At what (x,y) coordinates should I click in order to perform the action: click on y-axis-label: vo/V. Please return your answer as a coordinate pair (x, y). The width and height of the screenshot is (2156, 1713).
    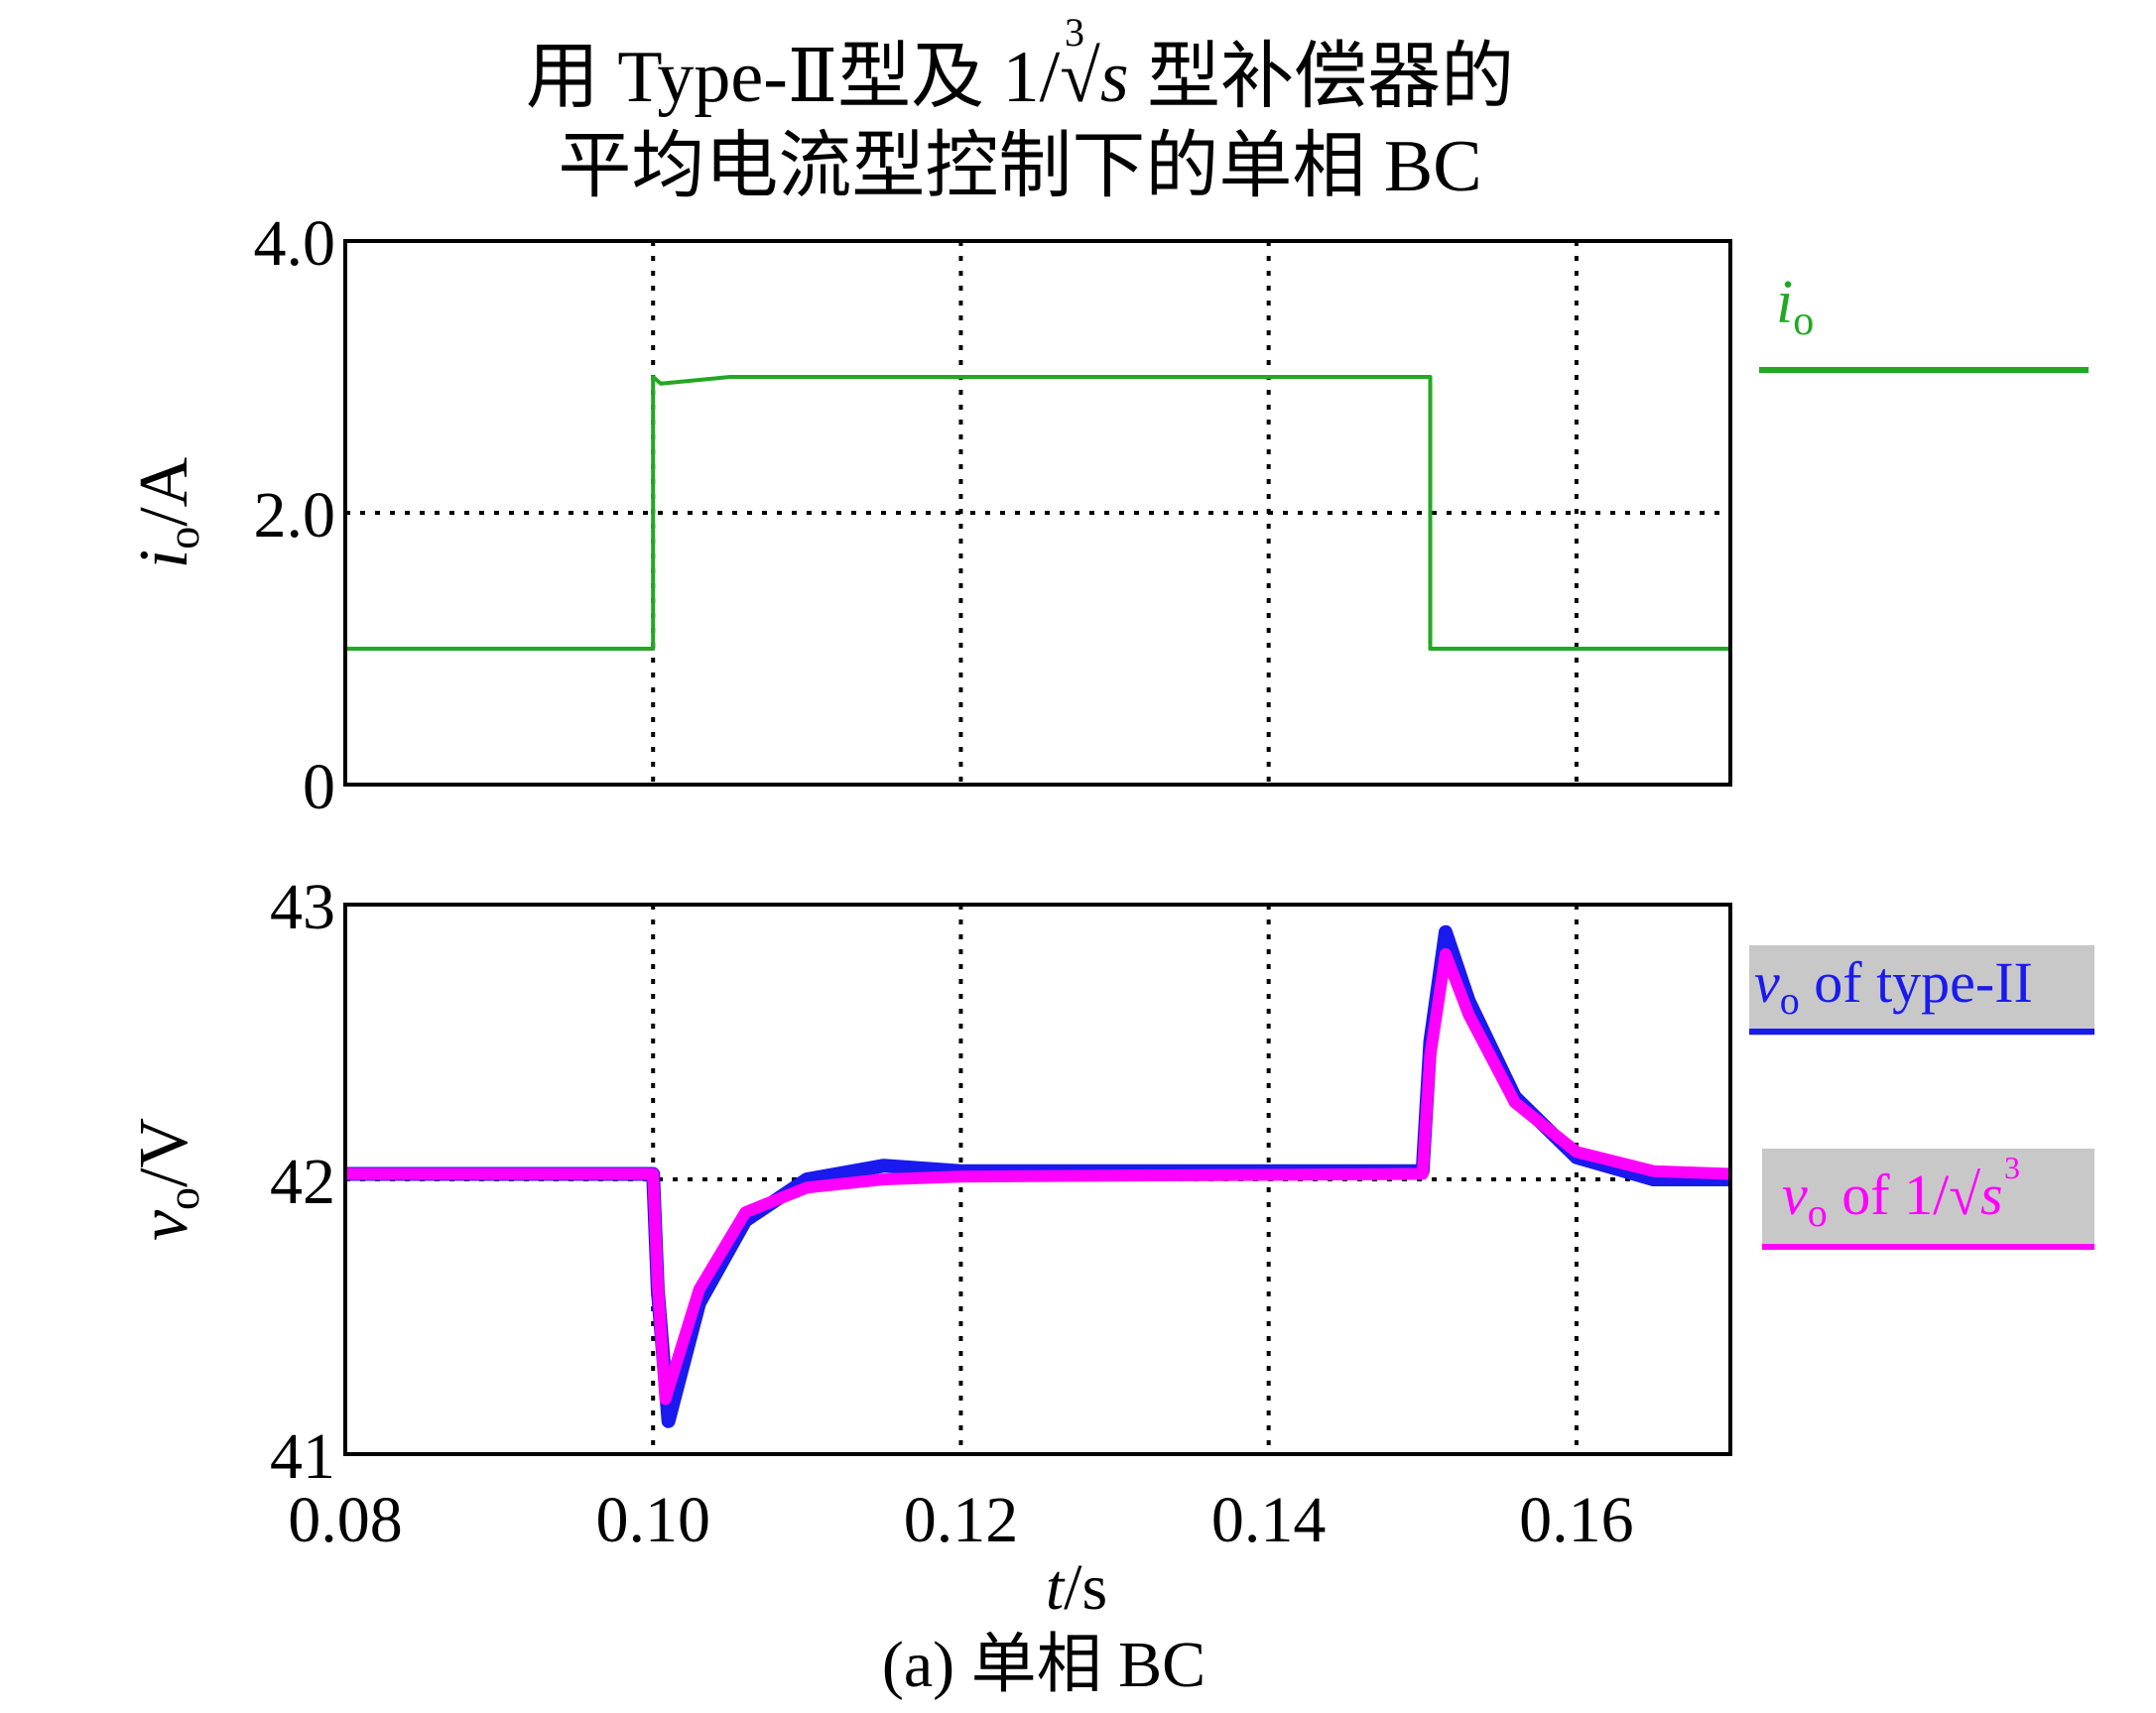
    Looking at the image, I should click on (167, 1179).